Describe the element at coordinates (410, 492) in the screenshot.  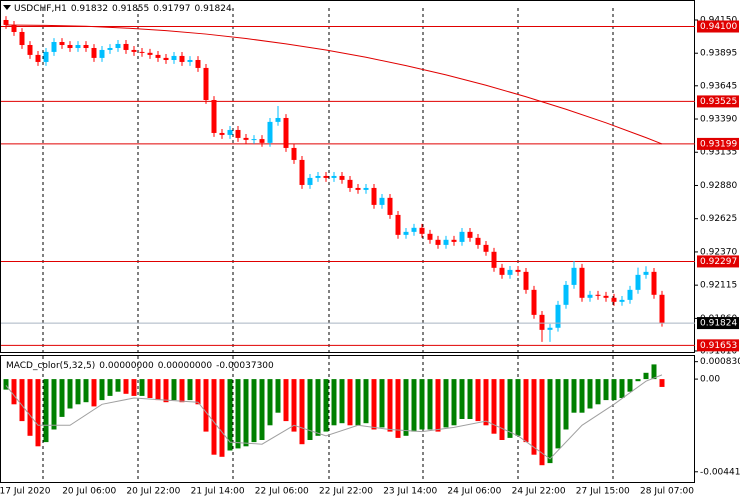
I see `x-tick-label: 23 Jul 14:00` at that location.